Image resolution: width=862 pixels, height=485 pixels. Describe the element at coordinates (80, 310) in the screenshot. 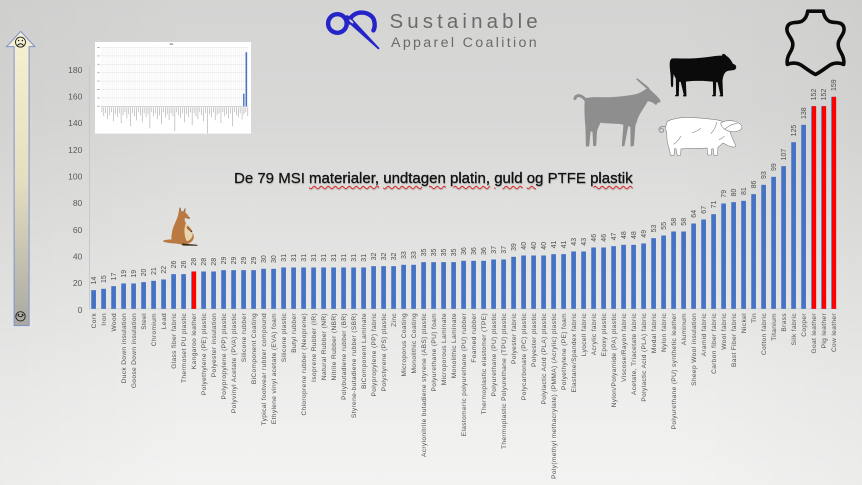

I see `svg-text: 0` at that location.